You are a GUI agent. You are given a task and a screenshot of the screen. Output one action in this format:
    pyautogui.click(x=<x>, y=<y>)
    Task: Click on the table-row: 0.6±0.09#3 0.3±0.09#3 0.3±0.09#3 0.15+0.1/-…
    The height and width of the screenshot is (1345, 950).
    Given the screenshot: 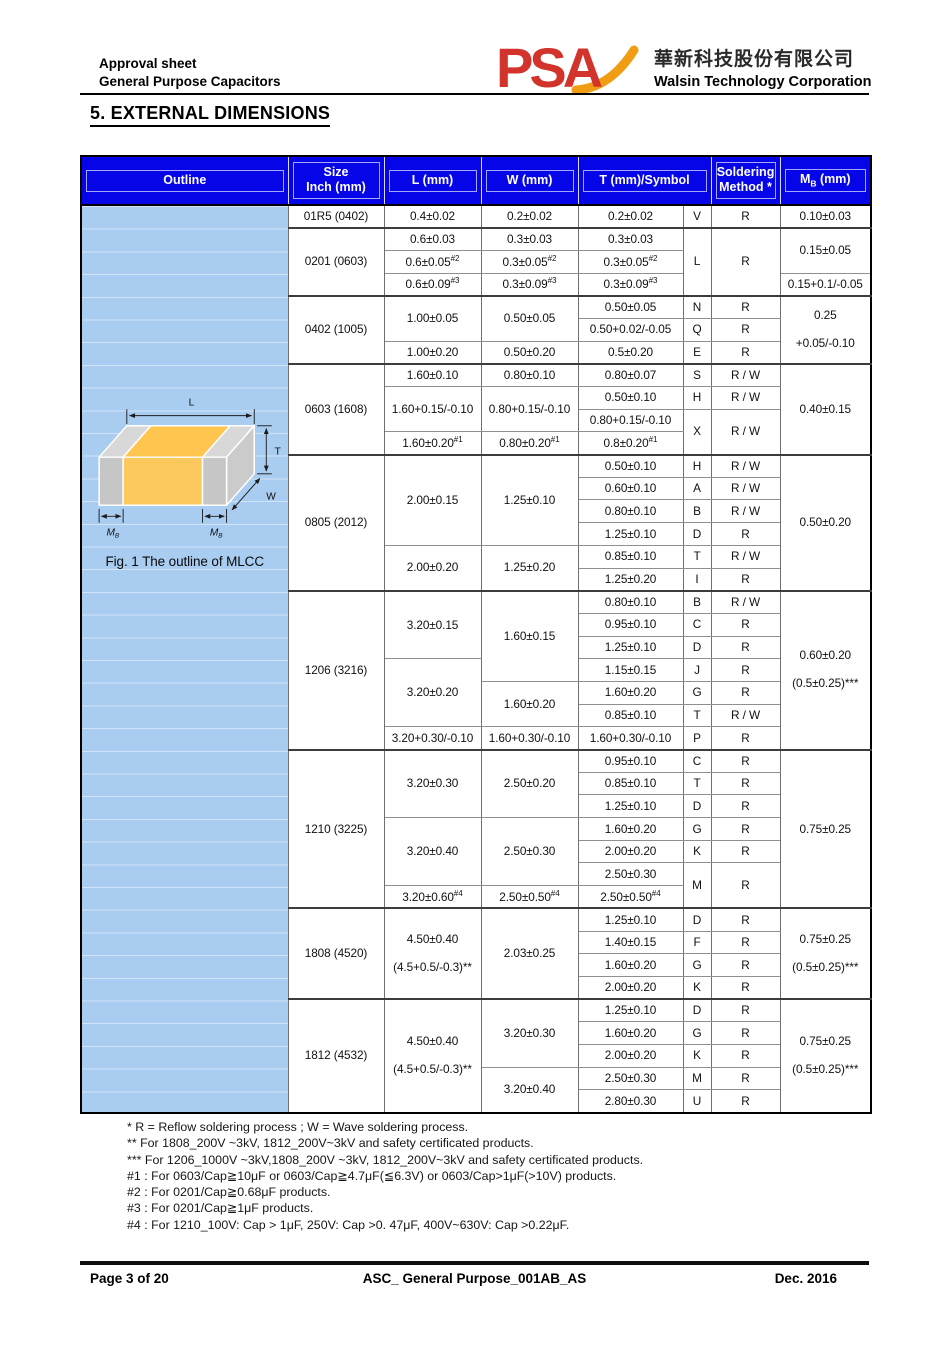 What is the action you would take?
    pyautogui.click(x=476, y=284)
    